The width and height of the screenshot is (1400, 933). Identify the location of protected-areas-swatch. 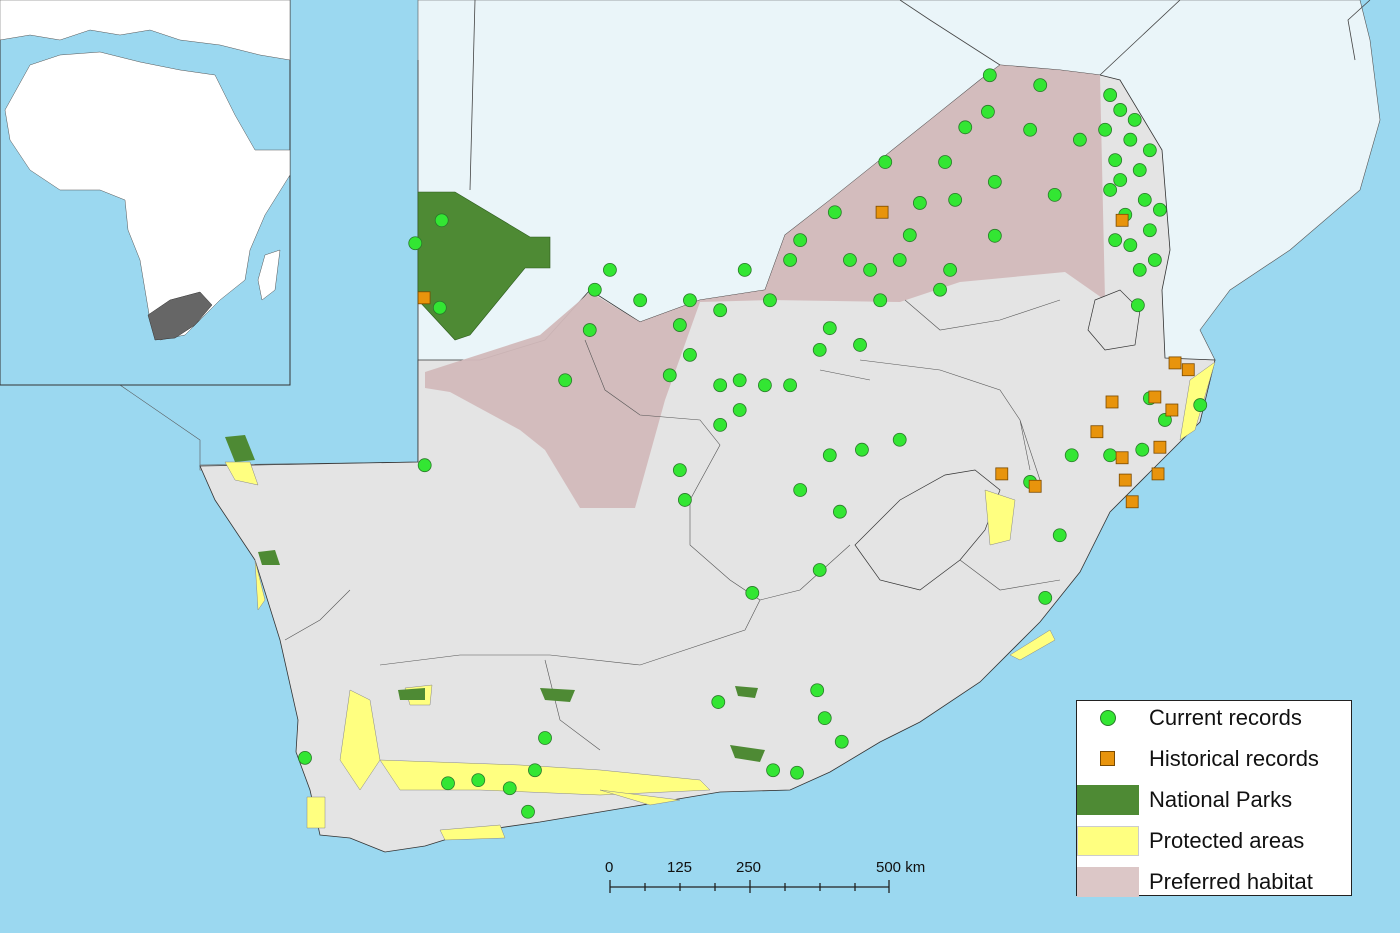
(1108, 841).